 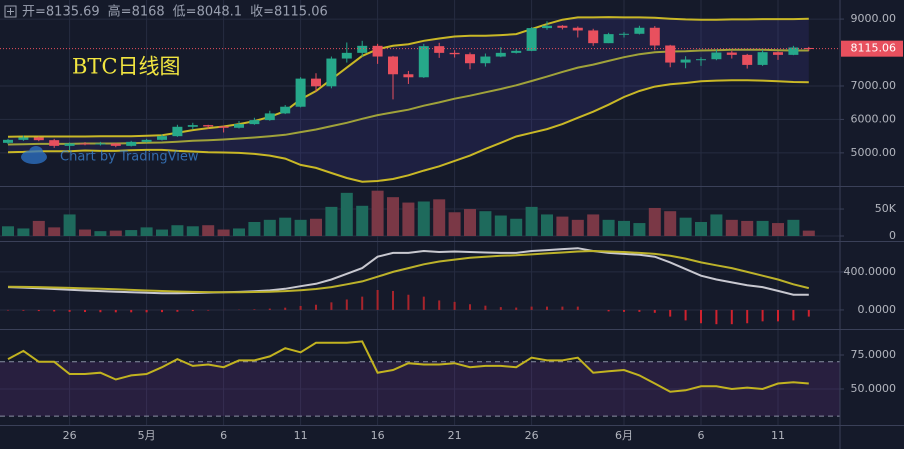 What do you see at coordinates (147, 435) in the screenshot?
I see `x-tick-label: 5月` at bounding box center [147, 435].